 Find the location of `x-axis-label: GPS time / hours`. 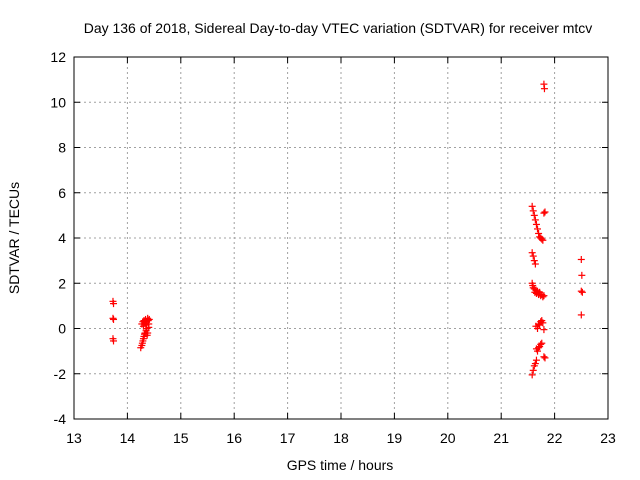

x-axis-label: GPS time / hours is located at coordinates (340, 465).